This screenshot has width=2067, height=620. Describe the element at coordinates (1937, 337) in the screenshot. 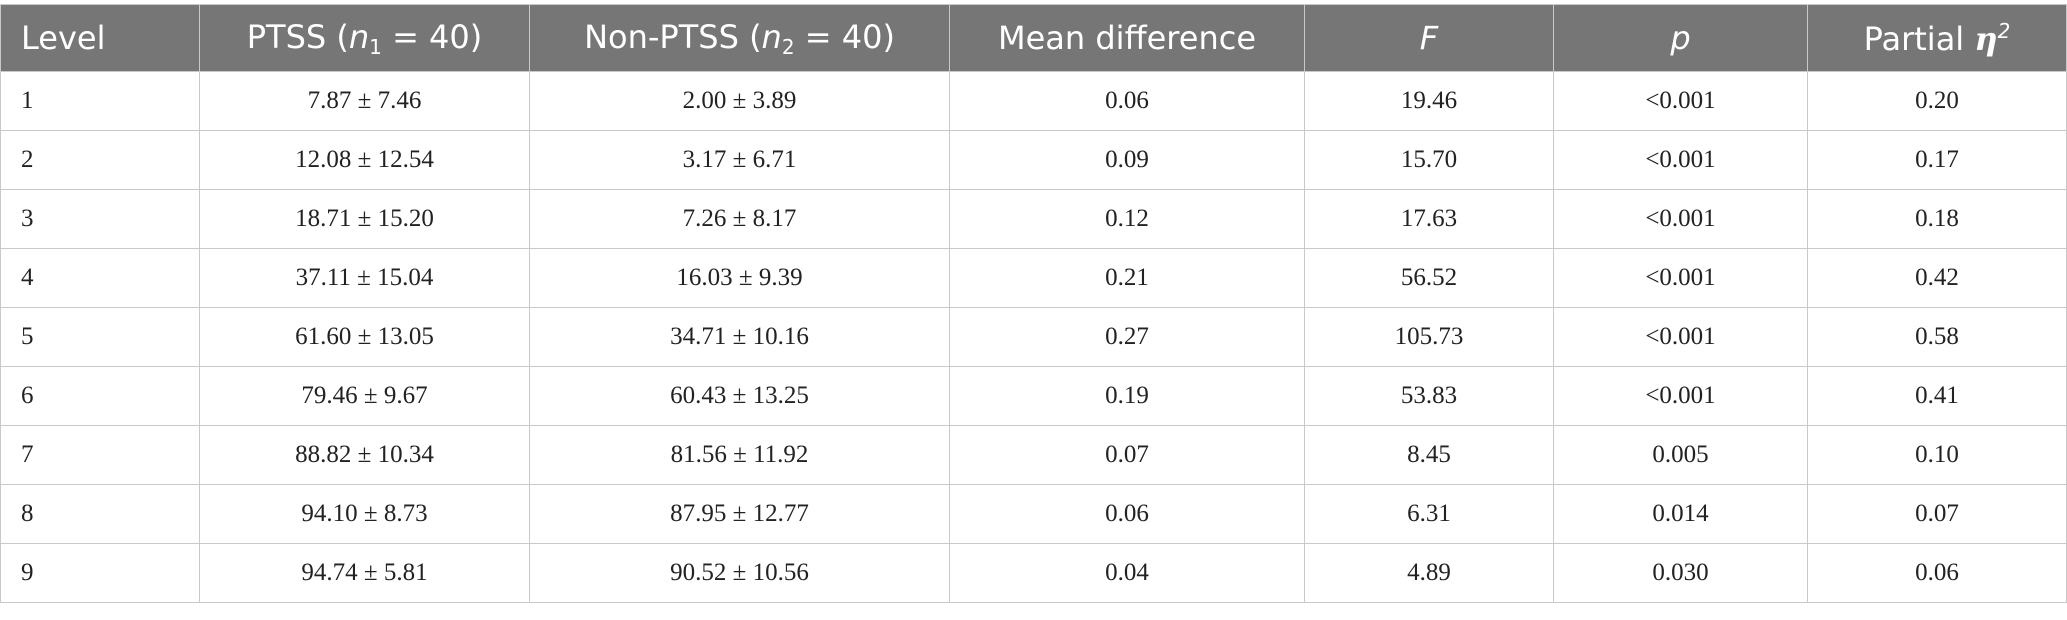

I see `table-cell: 0.58` at that location.